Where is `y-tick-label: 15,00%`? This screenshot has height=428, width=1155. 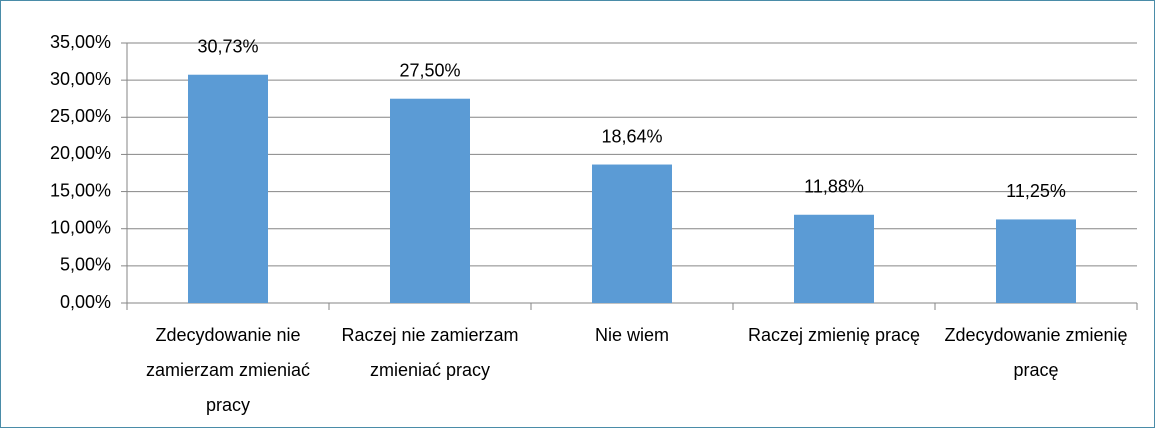 y-tick-label: 15,00% is located at coordinates (80, 190).